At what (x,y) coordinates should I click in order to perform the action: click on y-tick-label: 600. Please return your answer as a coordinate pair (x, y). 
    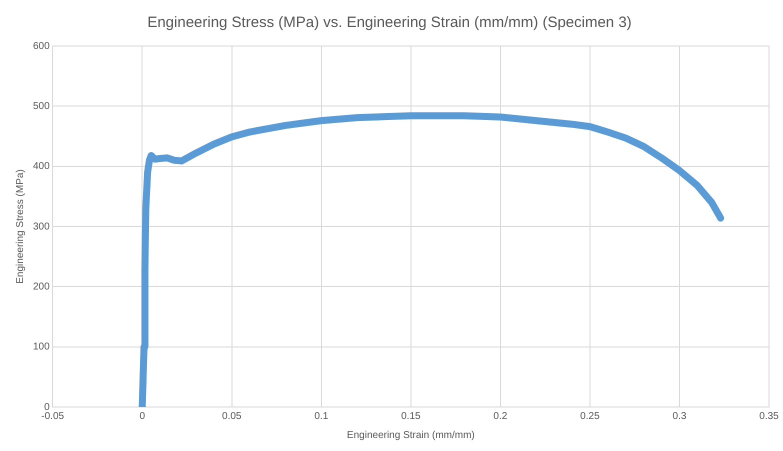
    Looking at the image, I should click on (41, 46).